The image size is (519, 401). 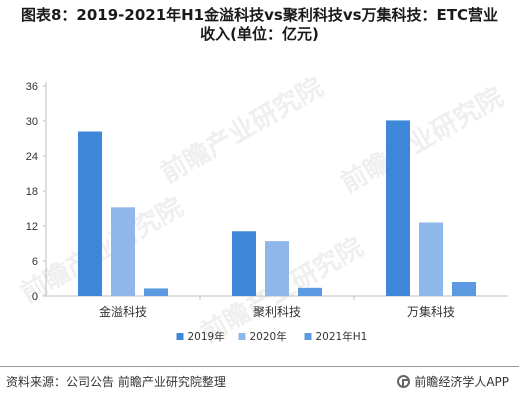 I want to click on y-tick-label: 24, so click(x=32, y=157).